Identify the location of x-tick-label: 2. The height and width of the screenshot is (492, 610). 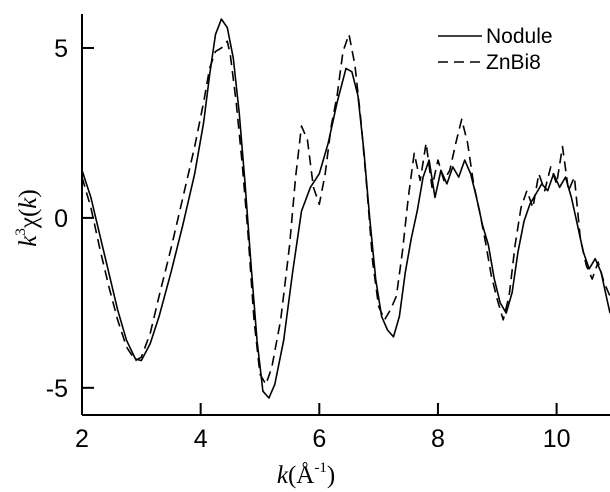
(82, 439).